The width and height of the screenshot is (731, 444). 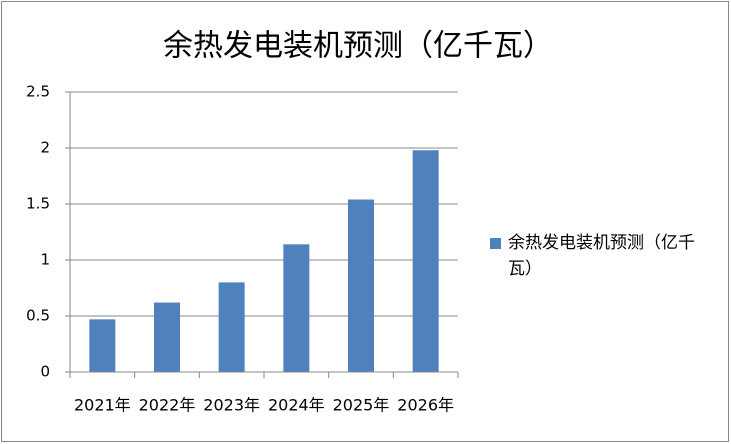 What do you see at coordinates (45, 148) in the screenshot?
I see `y-tick-label: 2` at bounding box center [45, 148].